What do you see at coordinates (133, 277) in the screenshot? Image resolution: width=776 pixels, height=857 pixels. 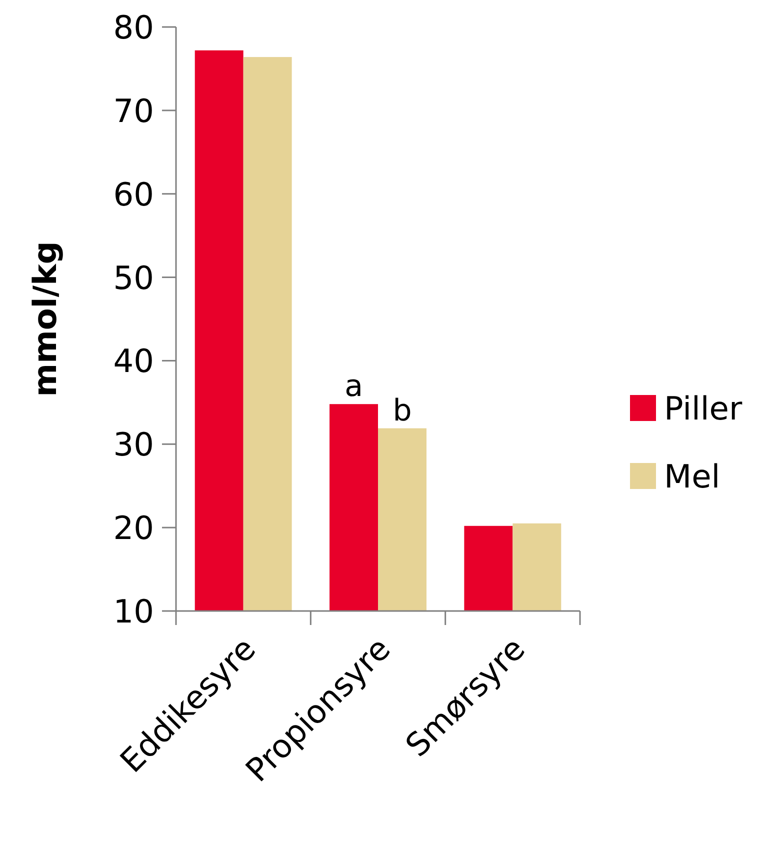 I see `y-tick-label: 50` at bounding box center [133, 277].